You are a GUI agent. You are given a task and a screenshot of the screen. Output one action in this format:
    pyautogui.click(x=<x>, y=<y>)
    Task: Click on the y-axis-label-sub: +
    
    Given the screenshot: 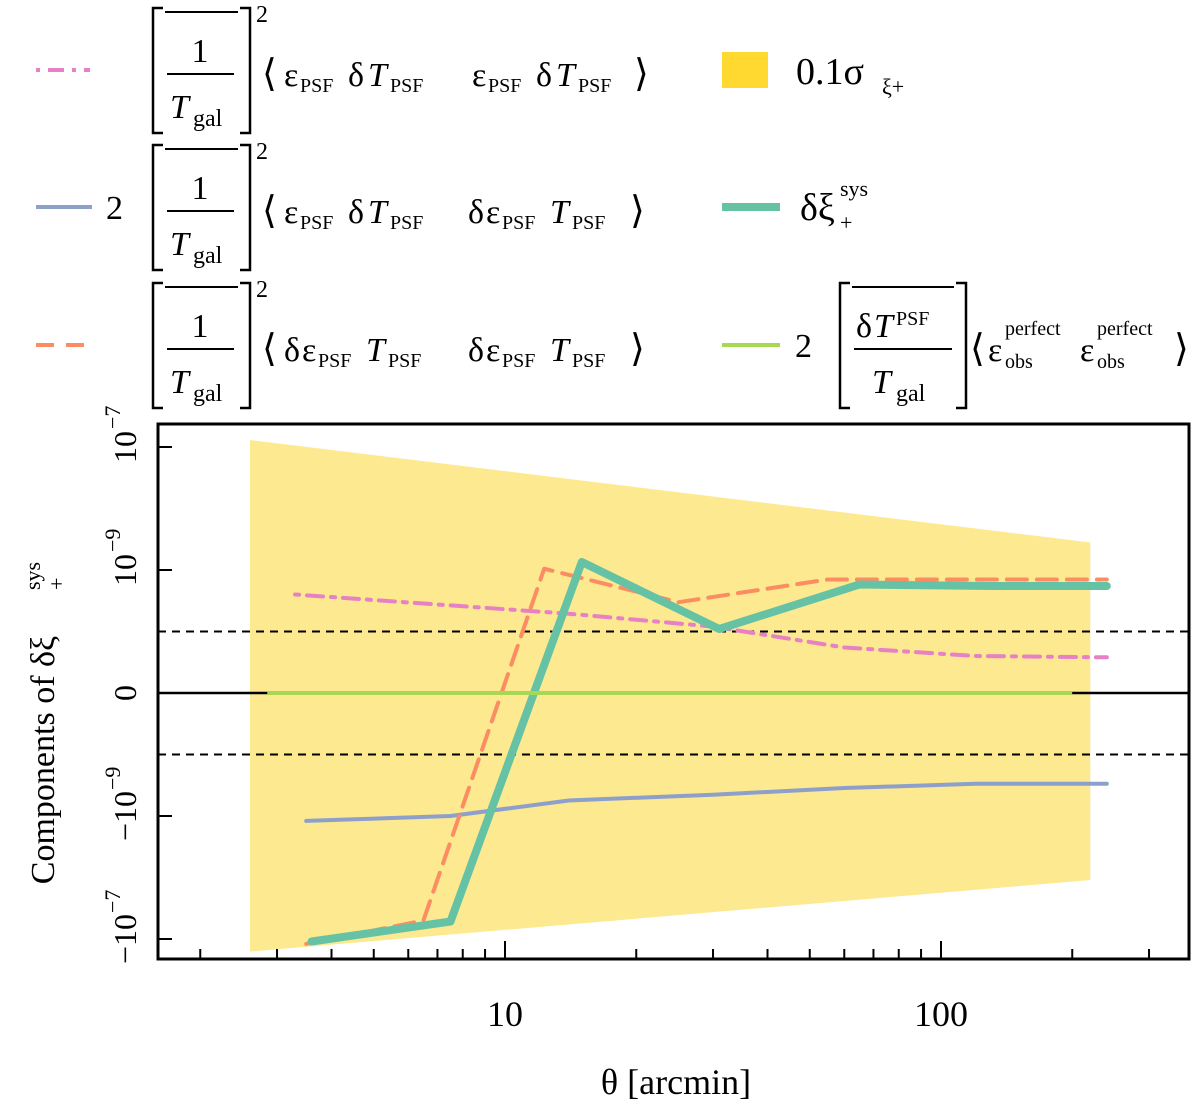 What is the action you would take?
    pyautogui.click(x=56, y=584)
    